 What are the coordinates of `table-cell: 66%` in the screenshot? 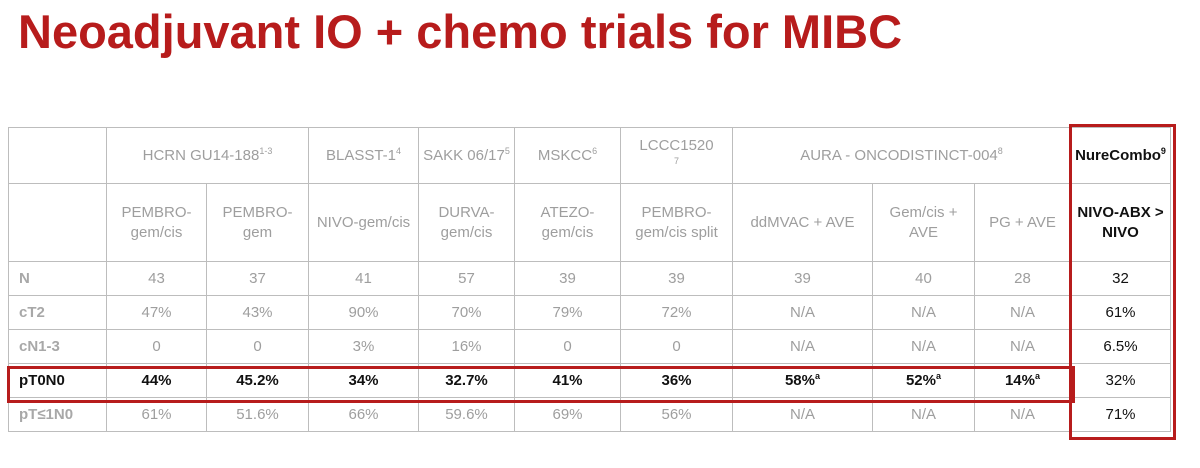 It's located at (363, 414).